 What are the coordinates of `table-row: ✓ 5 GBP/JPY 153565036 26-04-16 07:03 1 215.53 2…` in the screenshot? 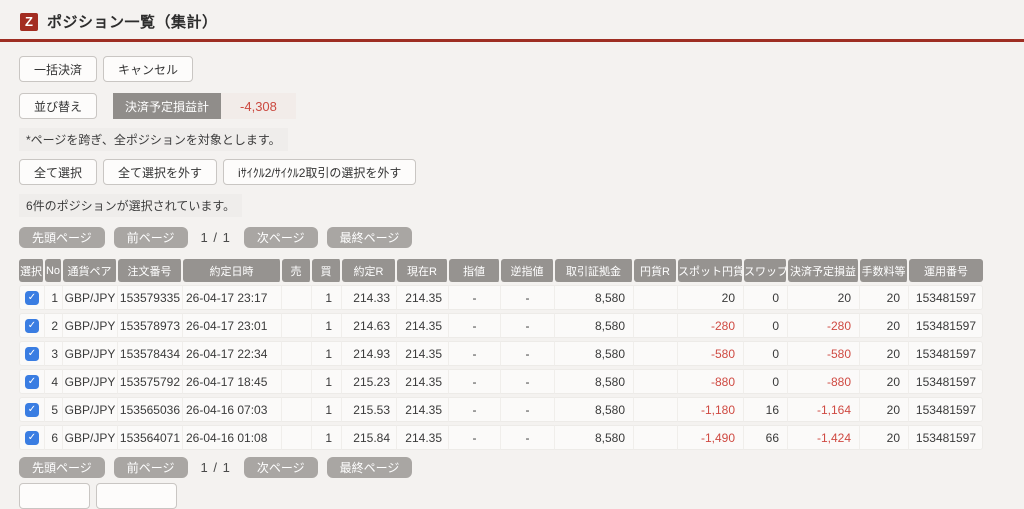 It's located at (501, 409).